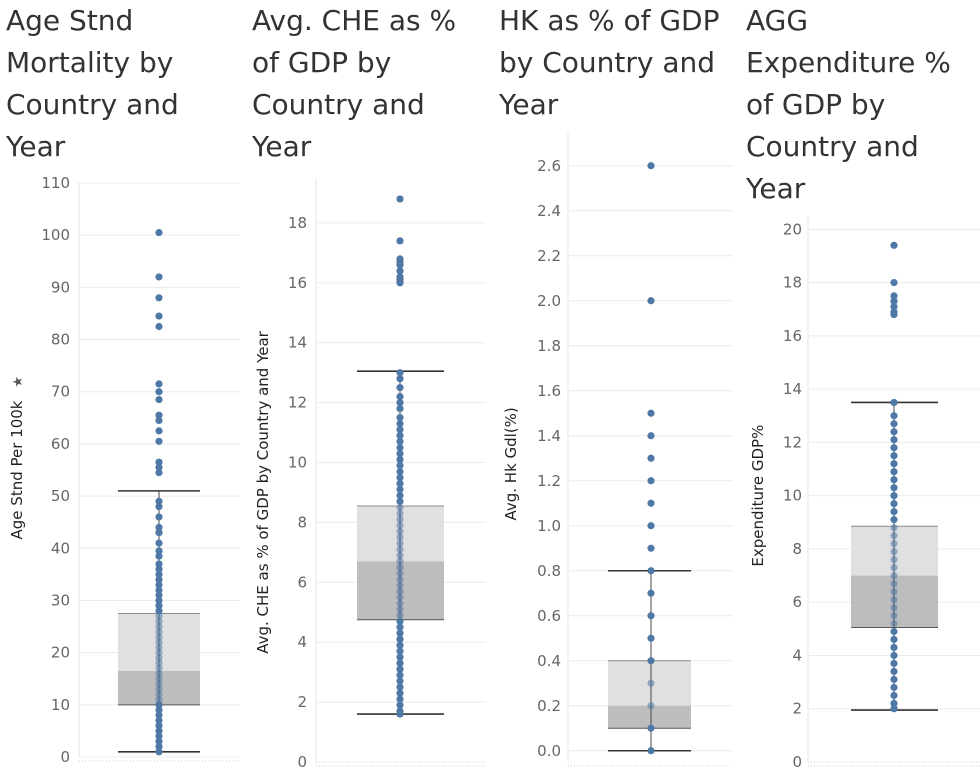 This screenshot has height=772, width=980. Describe the element at coordinates (354, 83) in the screenshot. I see `chart-title: Avg. CHE as % of GDP by Country and Year` at that location.